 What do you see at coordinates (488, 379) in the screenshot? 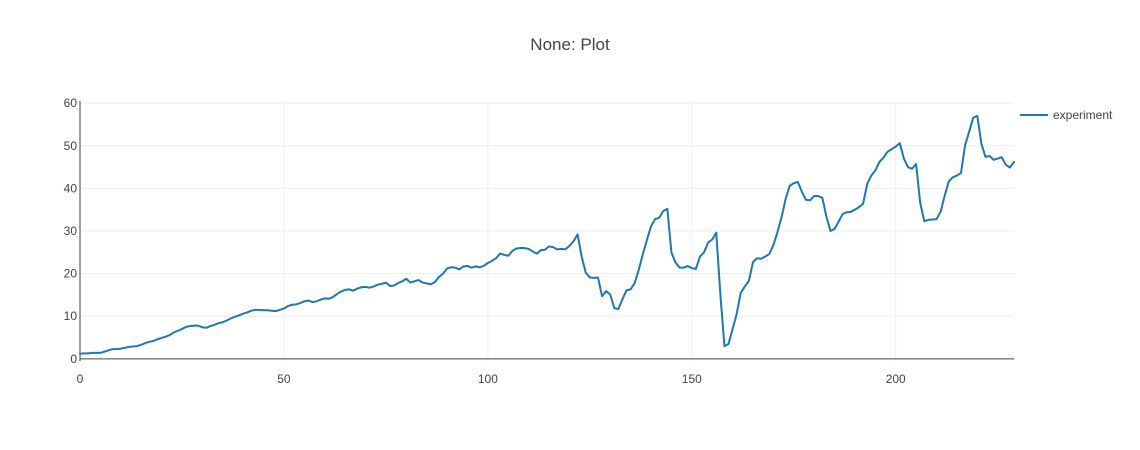
I see `x-tick-label: 100` at bounding box center [488, 379].